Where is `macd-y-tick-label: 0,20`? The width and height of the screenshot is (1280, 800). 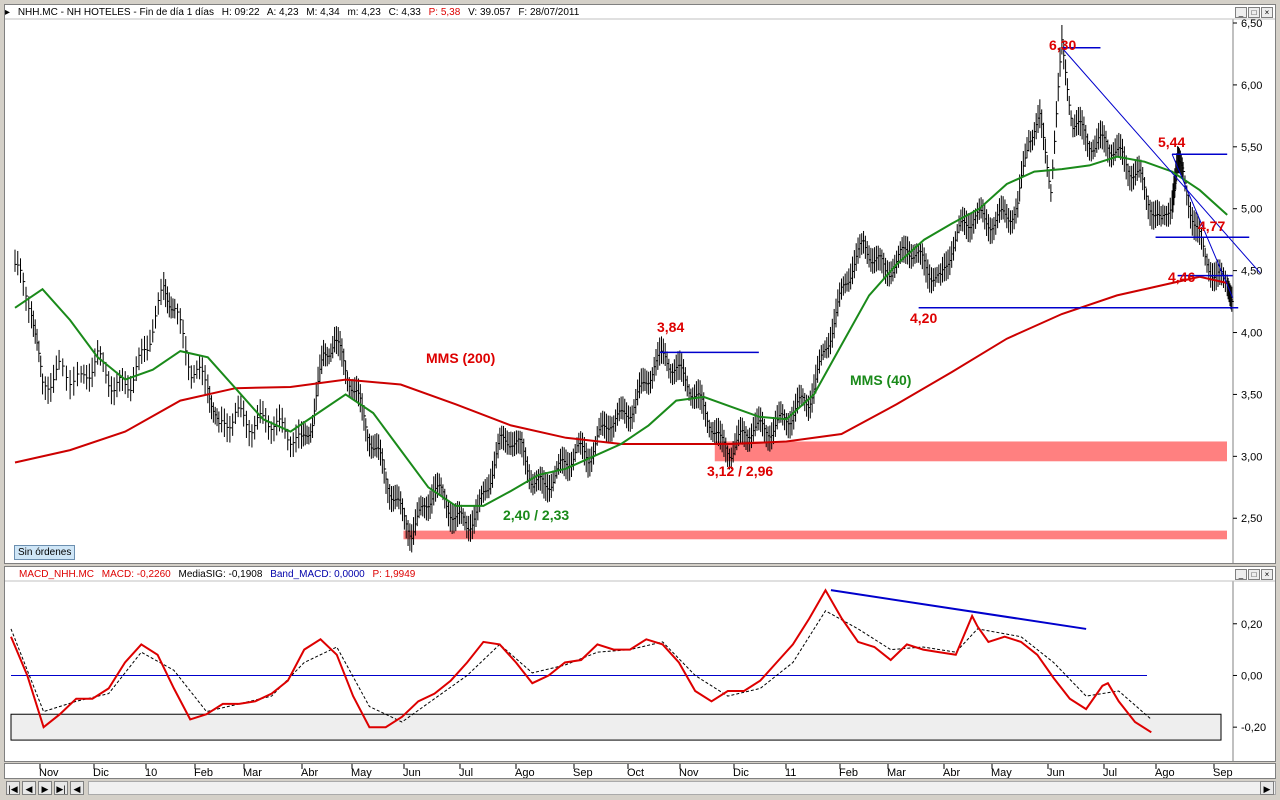 macd-y-tick-label: 0,20 is located at coordinates (1251, 625).